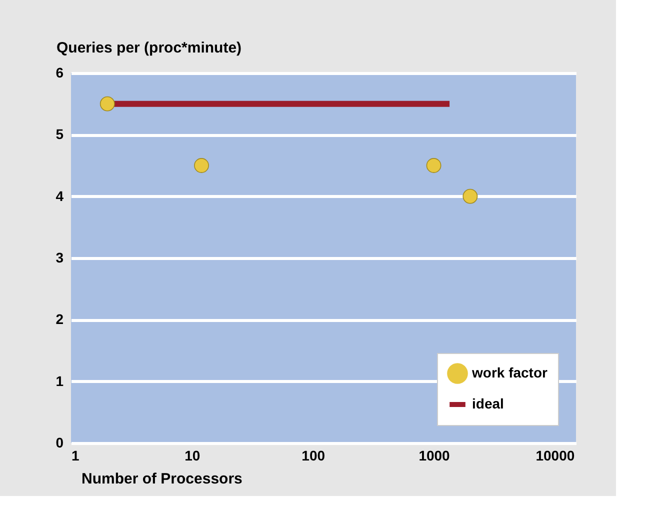 This screenshot has height=516, width=669. I want to click on x-tick-label: 10, so click(192, 456).